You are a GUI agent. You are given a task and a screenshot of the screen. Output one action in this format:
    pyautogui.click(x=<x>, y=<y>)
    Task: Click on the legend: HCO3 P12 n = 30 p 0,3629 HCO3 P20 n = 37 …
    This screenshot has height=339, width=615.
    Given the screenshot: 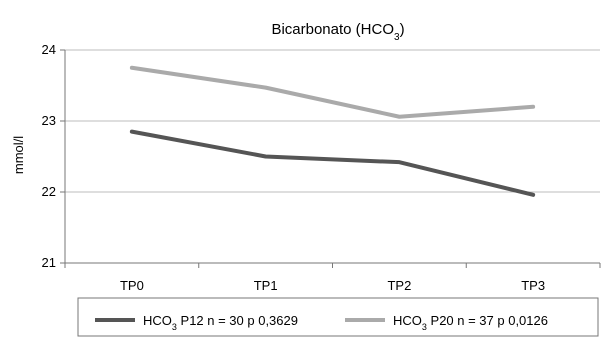 What is the action you would take?
    pyautogui.click(x=338, y=317)
    